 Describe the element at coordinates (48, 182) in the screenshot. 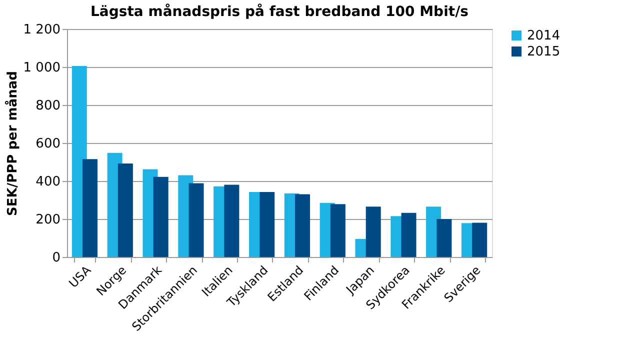

I see `y-tick-label: 400` at that location.